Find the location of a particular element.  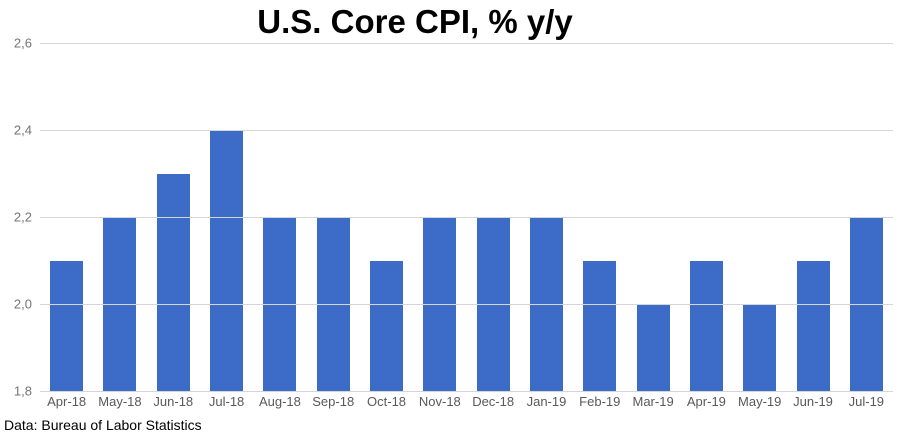

x-tick-label-Jun-18: Jun-18 is located at coordinates (173, 401).